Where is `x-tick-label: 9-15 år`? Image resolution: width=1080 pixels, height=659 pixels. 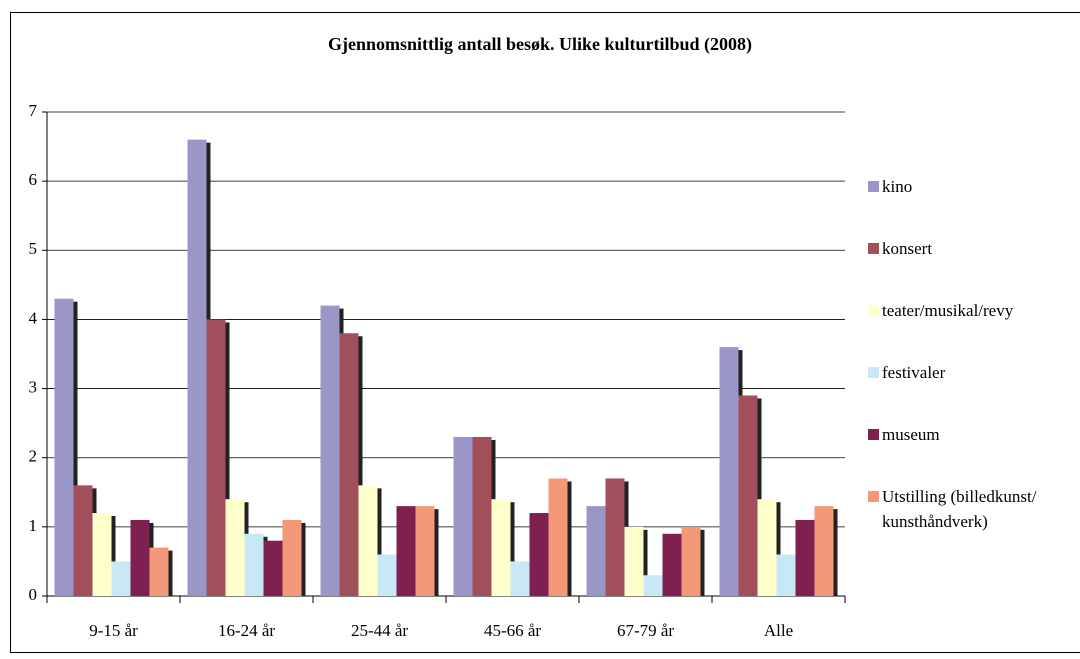 x-tick-label: 9-15 år is located at coordinates (113, 630).